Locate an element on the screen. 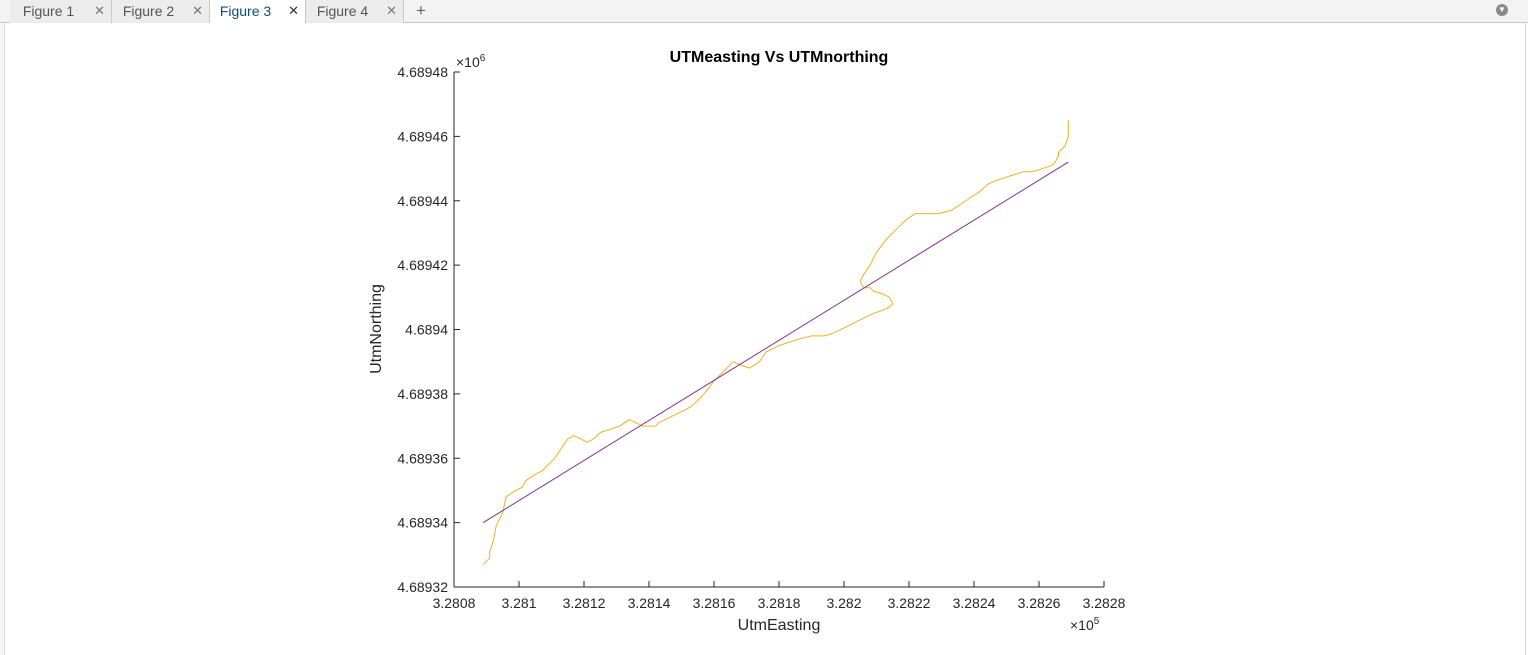 This screenshot has width=1528, height=655. tab-label: Figure 2 is located at coordinates (148, 11).